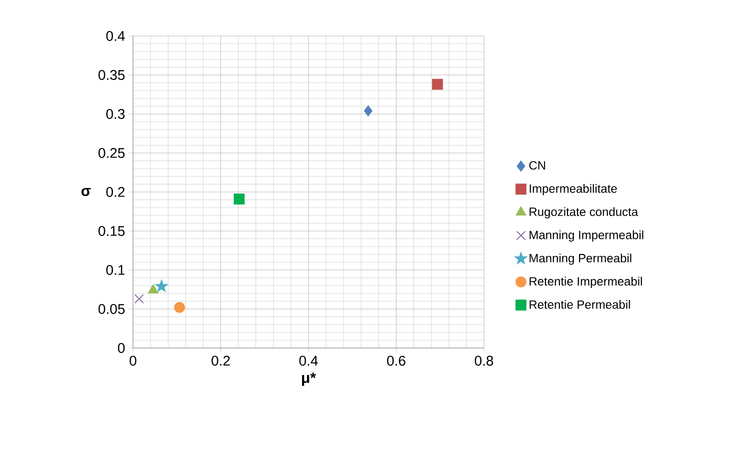 The height and width of the screenshot is (454, 742). Describe the element at coordinates (86, 192) in the screenshot. I see `y-axis-title: σ` at that location.